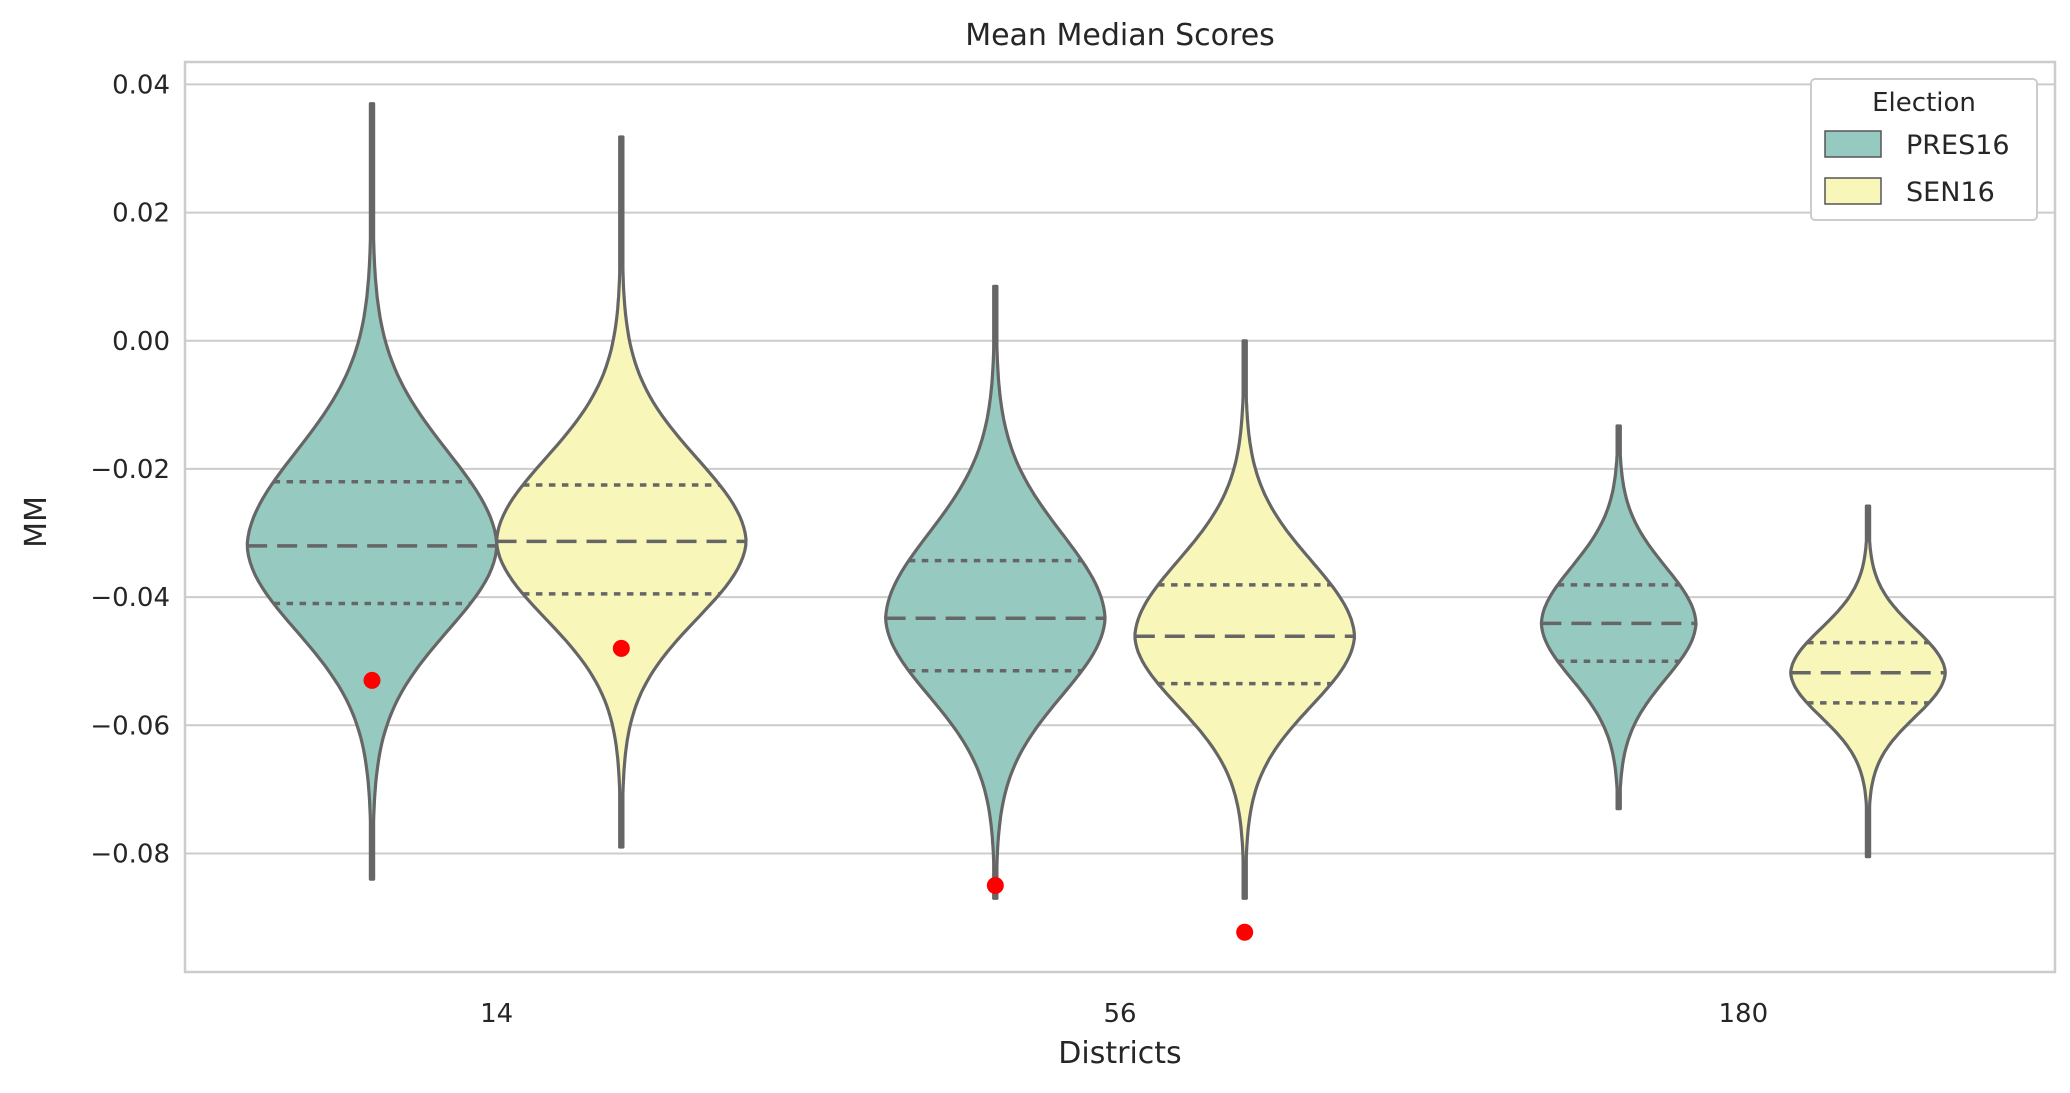 Image resolution: width=2070 pixels, height=1093 pixels. Describe the element at coordinates (1853, 144) in the screenshot. I see `legend-swatch-pres16` at that location.